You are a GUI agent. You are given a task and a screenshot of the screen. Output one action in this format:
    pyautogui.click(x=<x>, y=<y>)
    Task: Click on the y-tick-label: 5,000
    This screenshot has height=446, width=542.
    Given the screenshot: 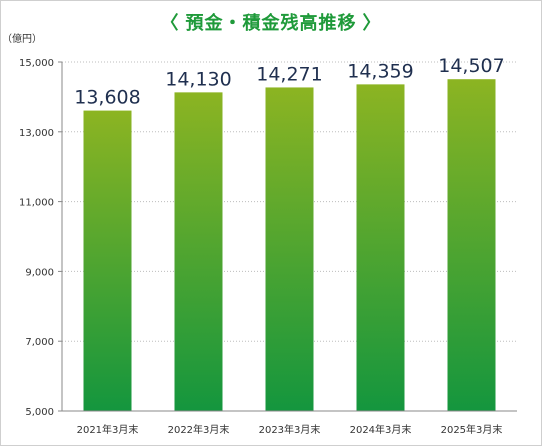 What is the action you would take?
    pyautogui.click(x=39, y=412)
    